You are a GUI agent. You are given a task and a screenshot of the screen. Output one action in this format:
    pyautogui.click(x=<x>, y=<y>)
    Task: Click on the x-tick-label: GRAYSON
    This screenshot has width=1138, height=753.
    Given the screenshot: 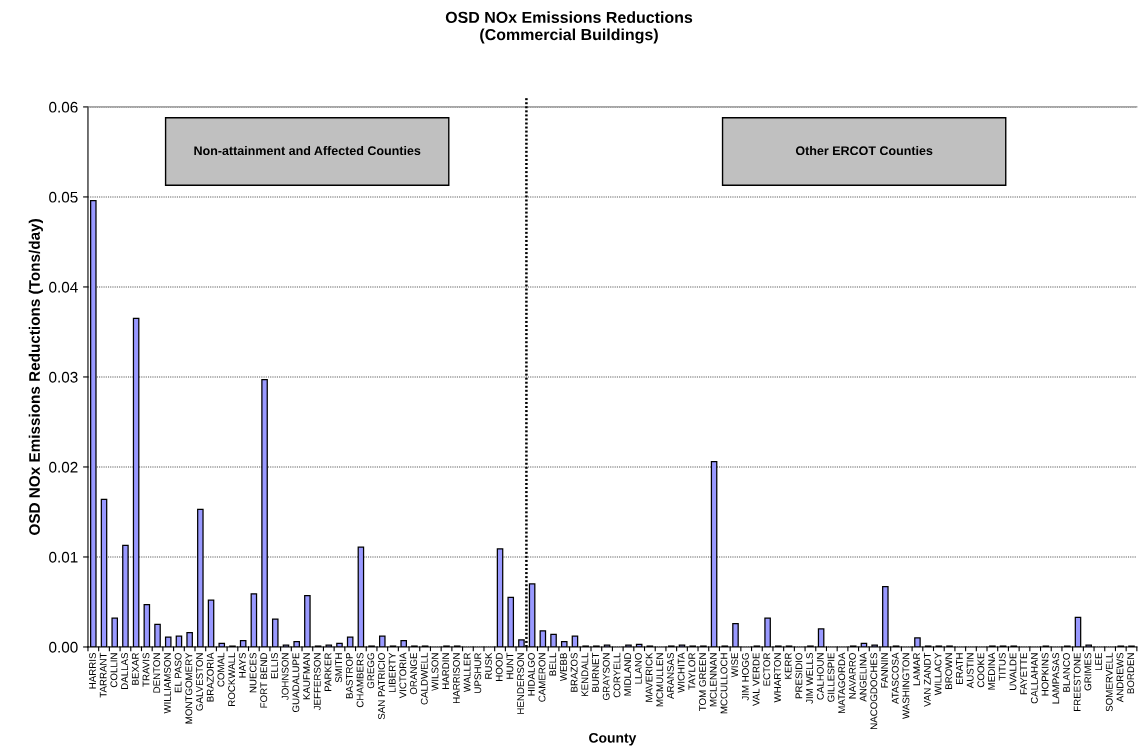 What is the action you would take?
    pyautogui.click(x=606, y=676)
    